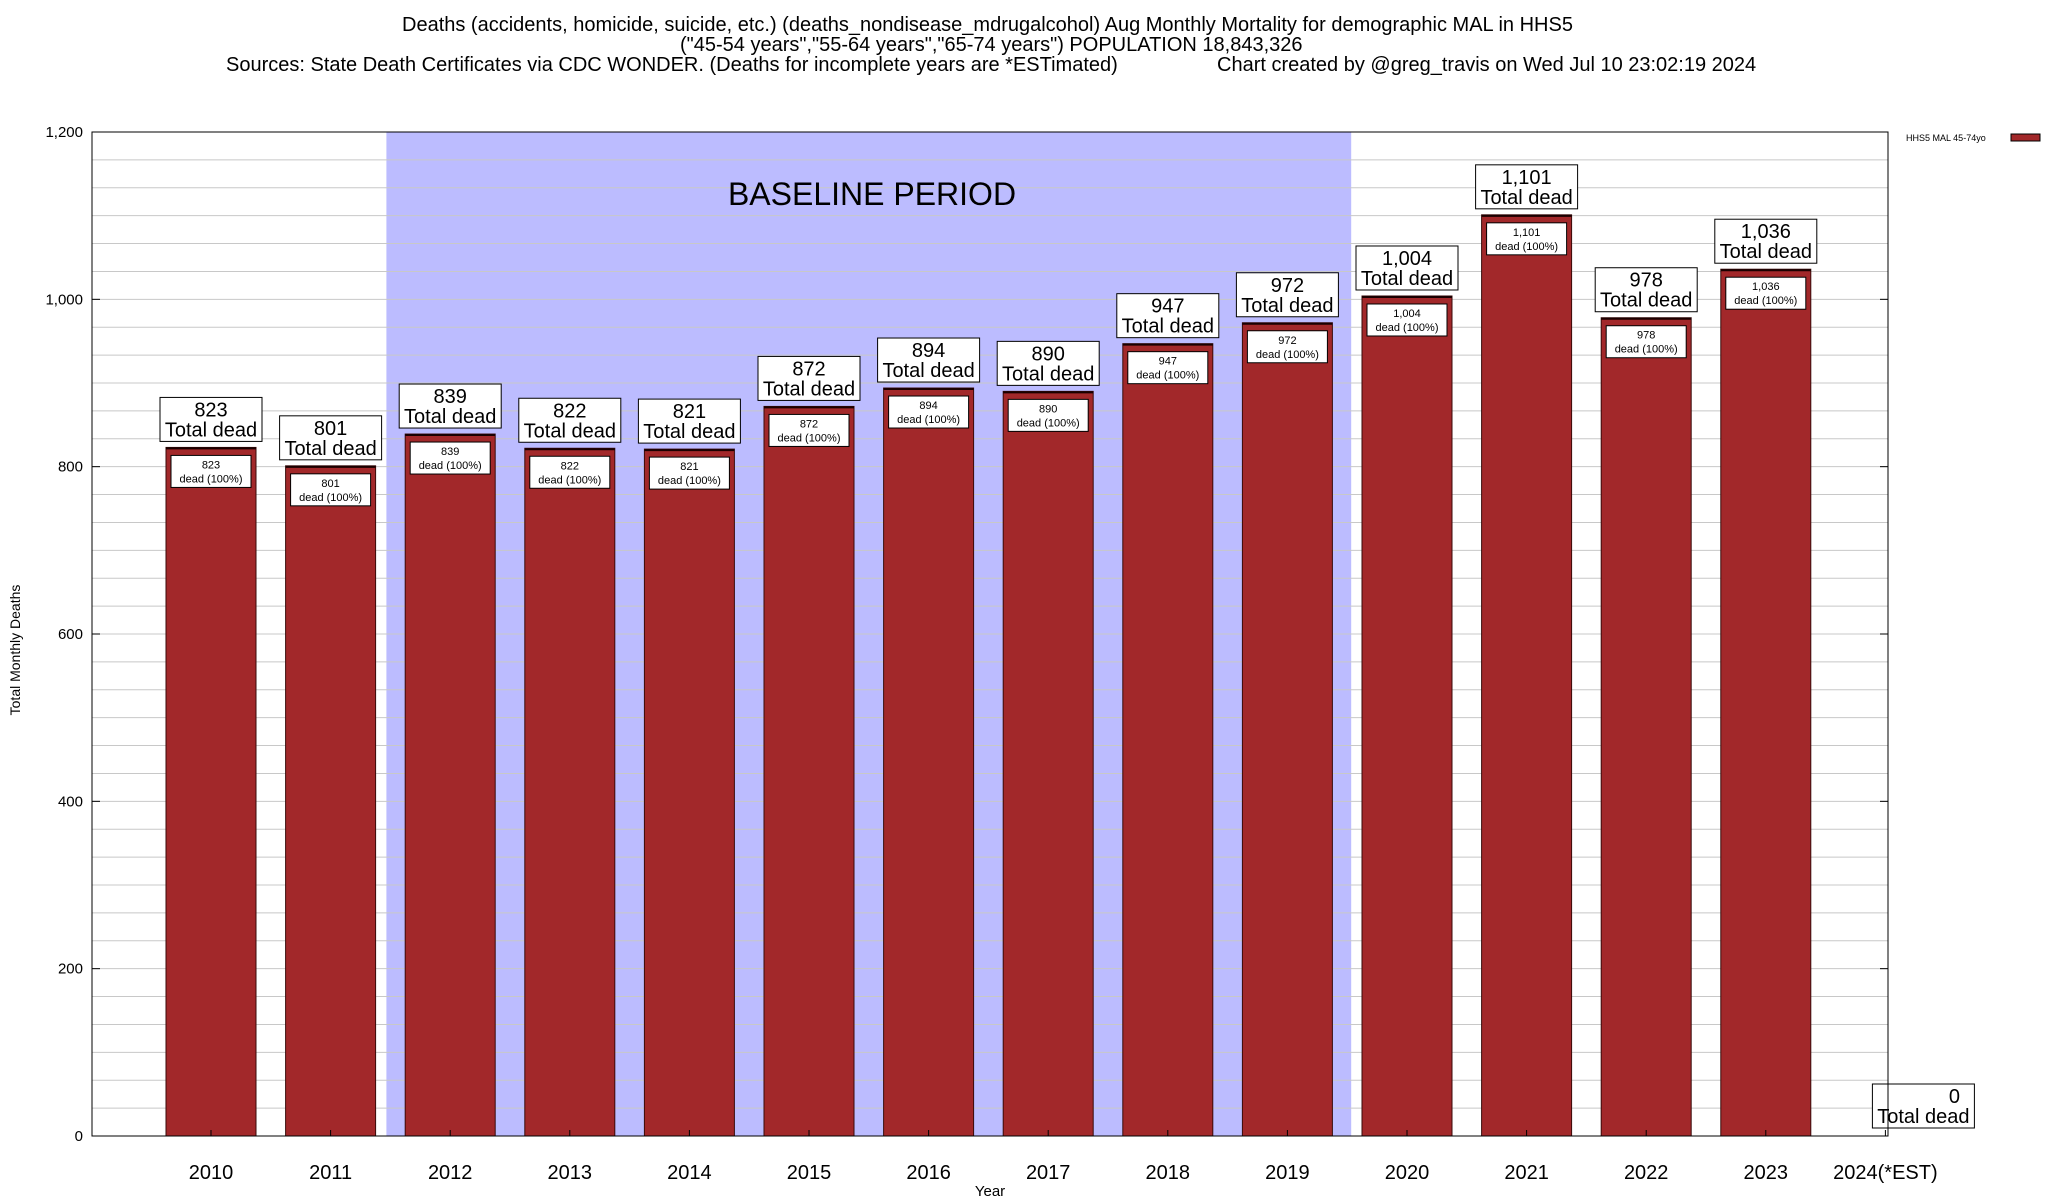 This screenshot has width=2048, height=1200. Describe the element at coordinates (1407, 1173) in the screenshot. I see `x-tick-label: 2020` at that location.